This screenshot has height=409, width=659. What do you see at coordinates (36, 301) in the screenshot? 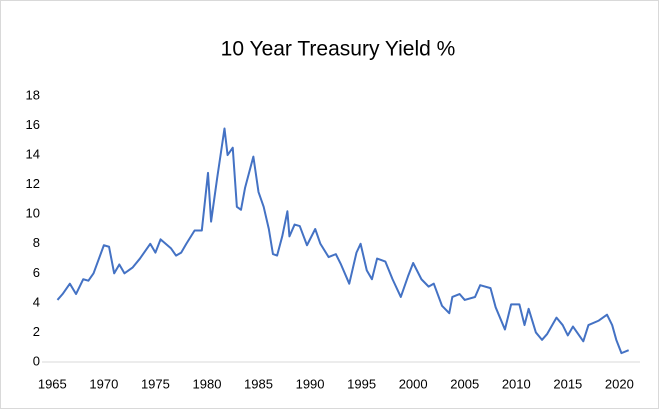
I see `y-tick-label: 4` at bounding box center [36, 301].